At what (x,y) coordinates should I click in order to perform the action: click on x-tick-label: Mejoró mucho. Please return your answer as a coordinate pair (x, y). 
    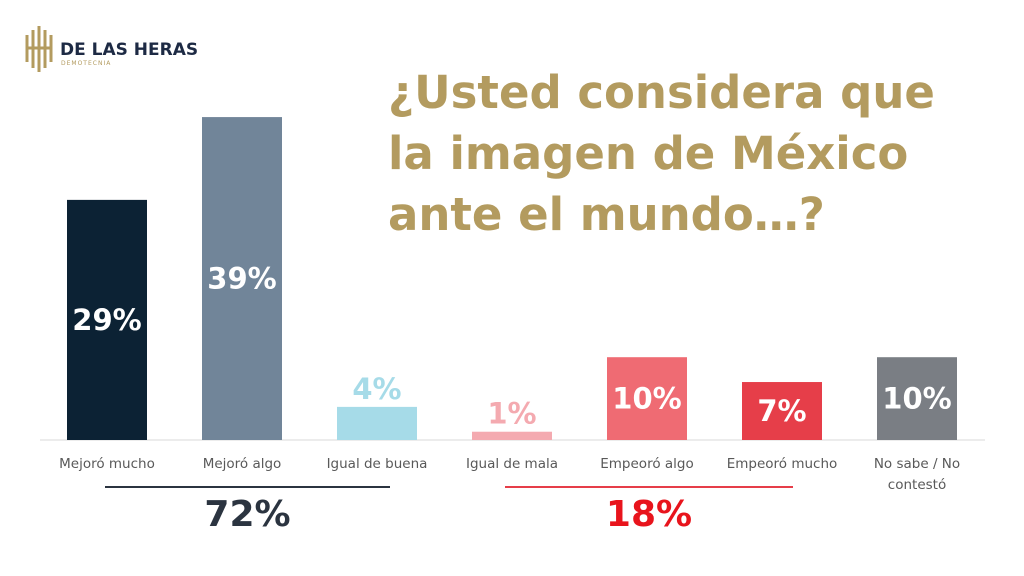
    Looking at the image, I should click on (107, 464).